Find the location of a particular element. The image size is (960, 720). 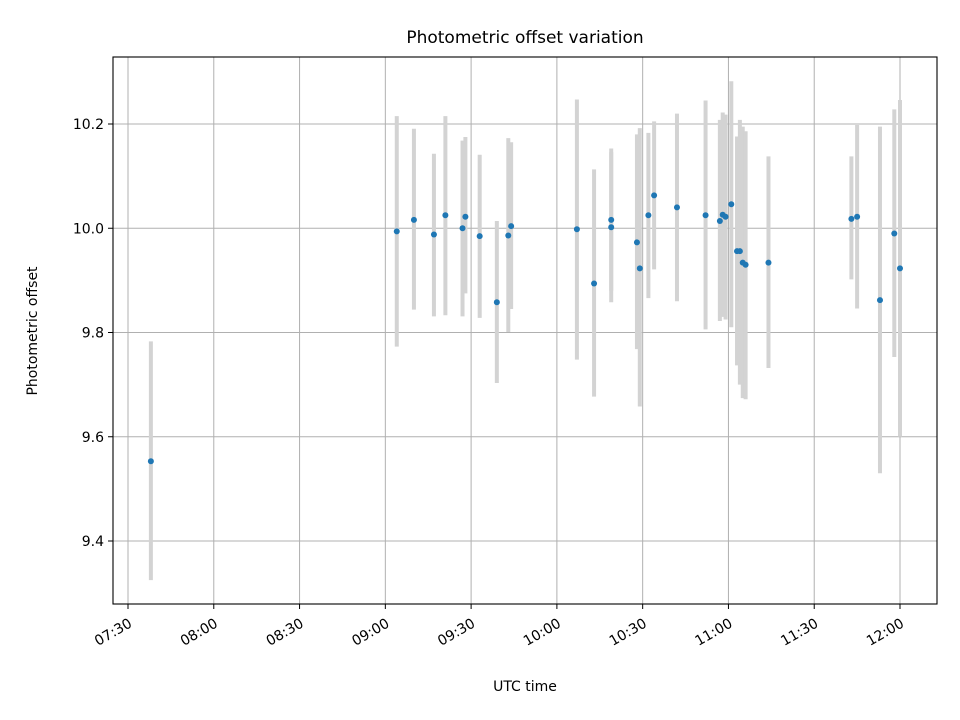

x-axis-label: UTC time is located at coordinates (525, 687).